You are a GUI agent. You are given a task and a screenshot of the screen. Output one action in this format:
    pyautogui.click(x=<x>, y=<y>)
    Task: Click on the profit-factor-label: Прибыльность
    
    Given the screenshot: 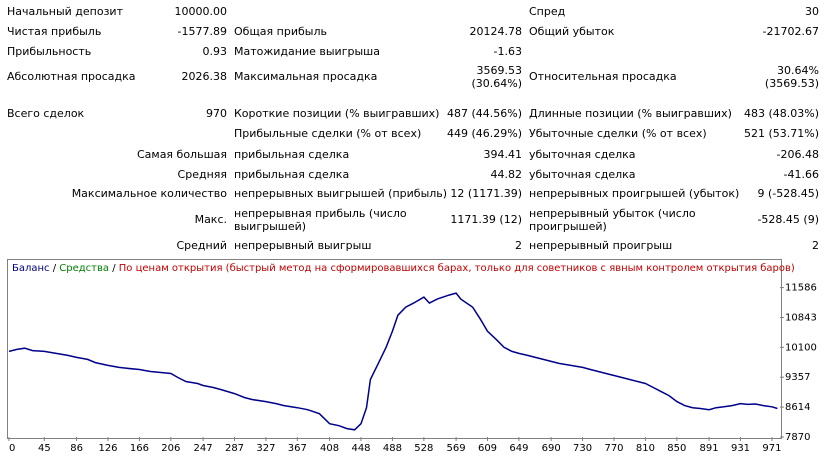 What is the action you would take?
    pyautogui.click(x=49, y=51)
    